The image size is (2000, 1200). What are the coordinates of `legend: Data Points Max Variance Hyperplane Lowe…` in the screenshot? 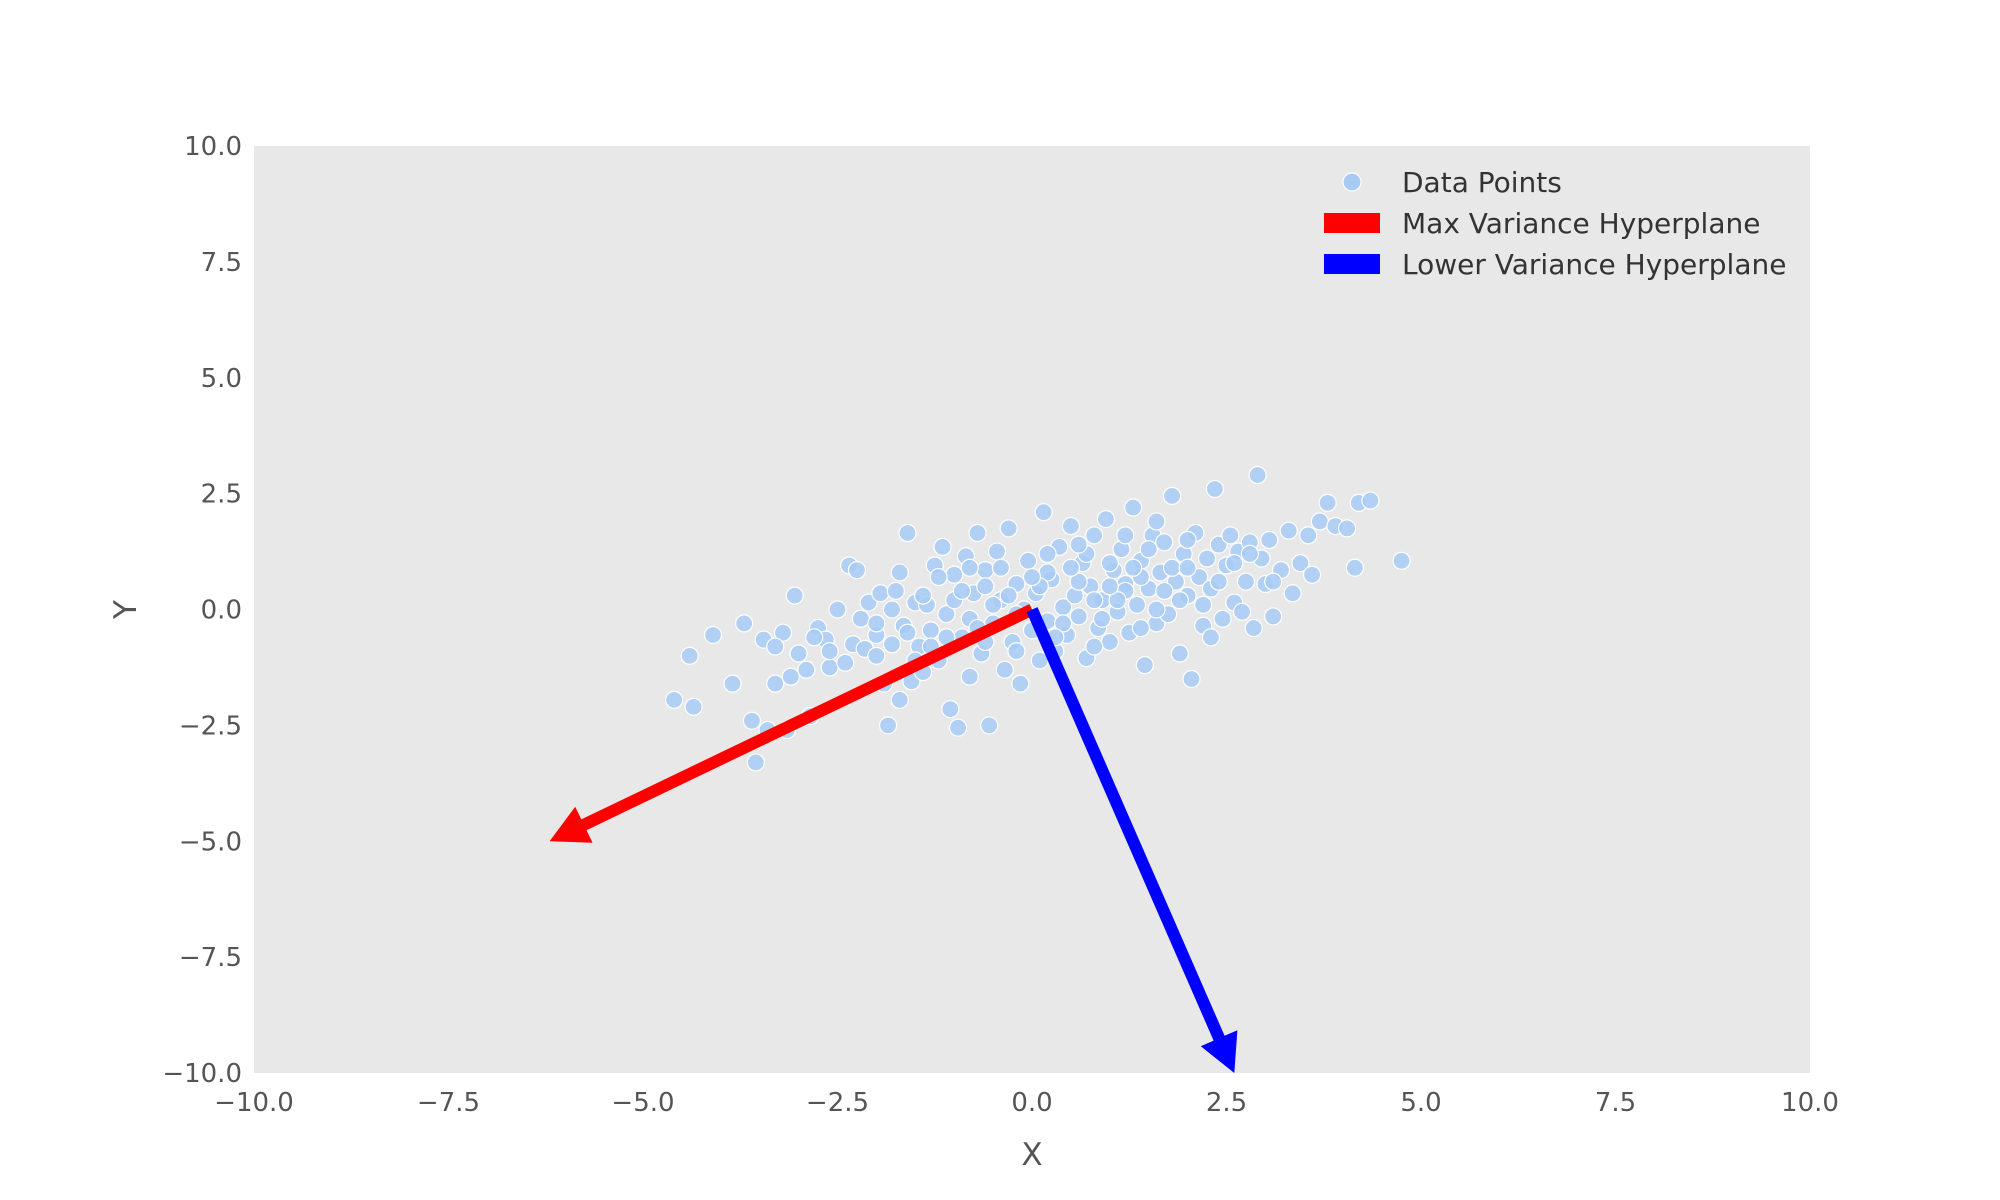 It's located at (1555, 223).